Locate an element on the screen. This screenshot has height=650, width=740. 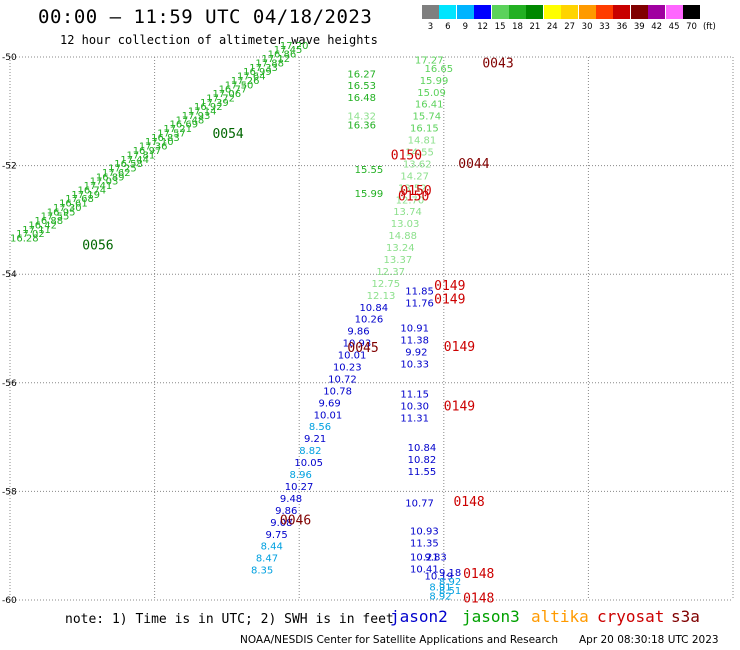
wave-height-label: 11.15 is located at coordinates (414, 395).